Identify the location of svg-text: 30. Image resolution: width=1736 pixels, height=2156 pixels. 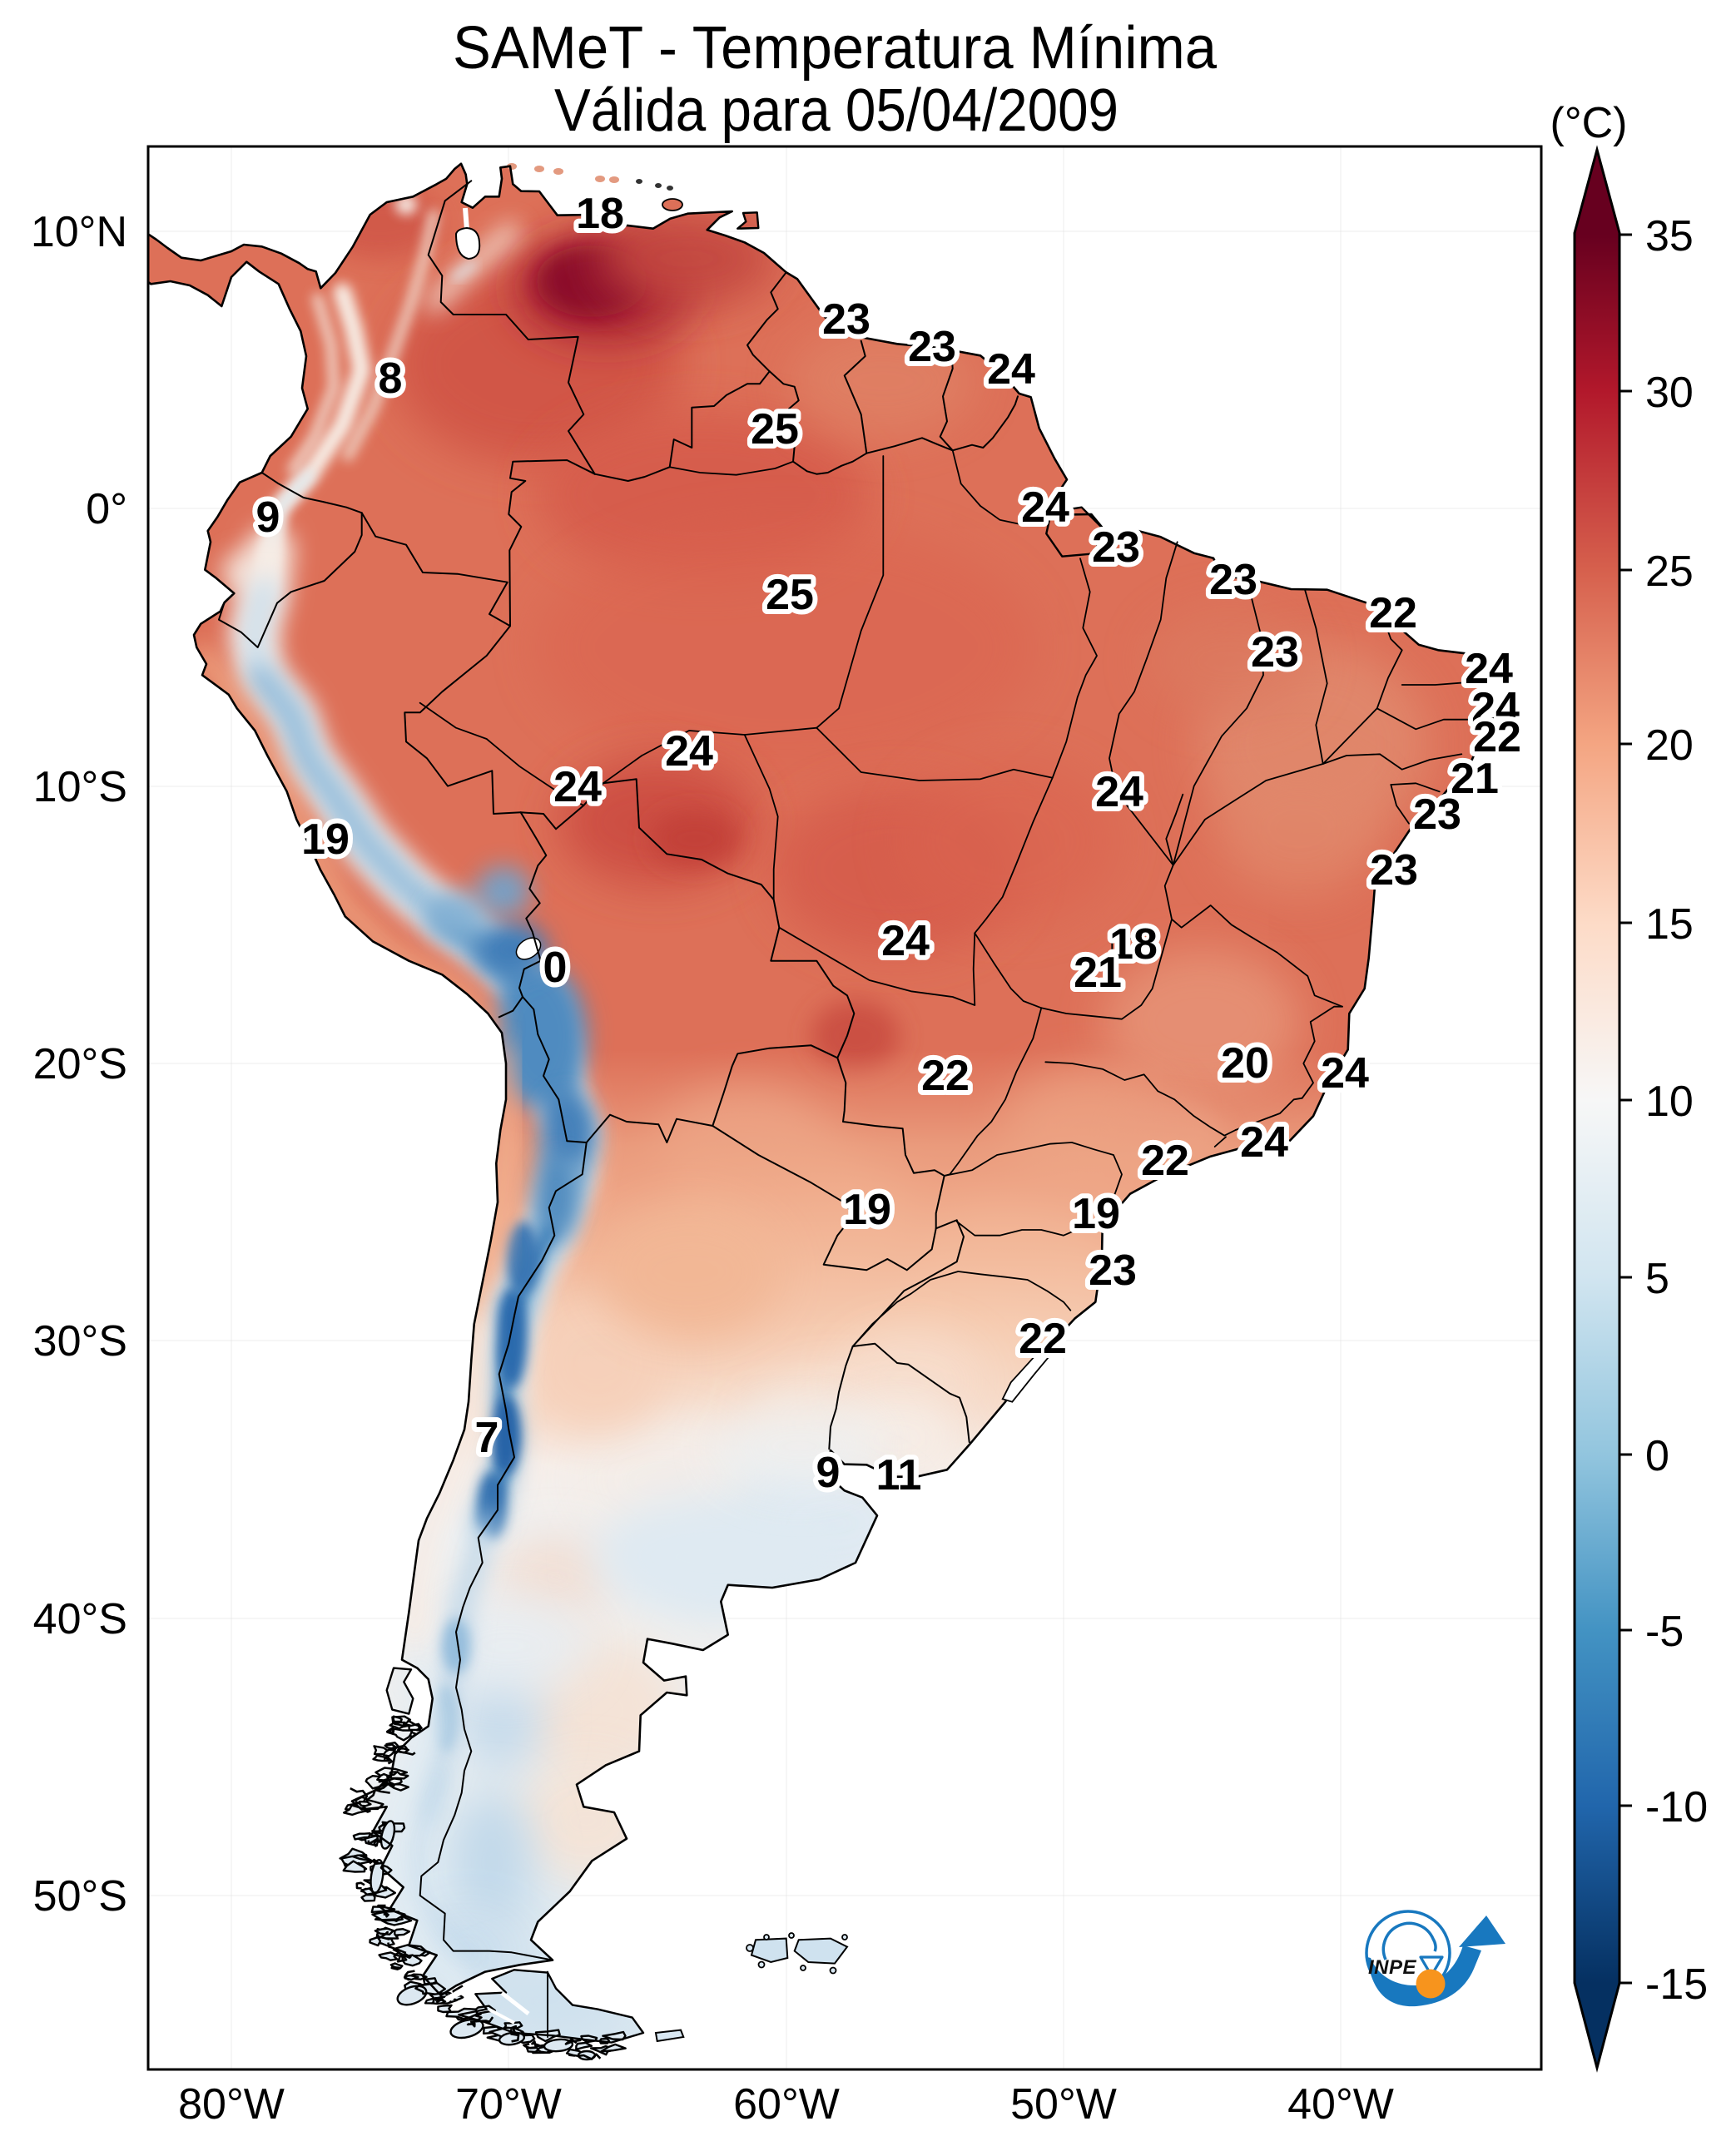
(1669, 393).